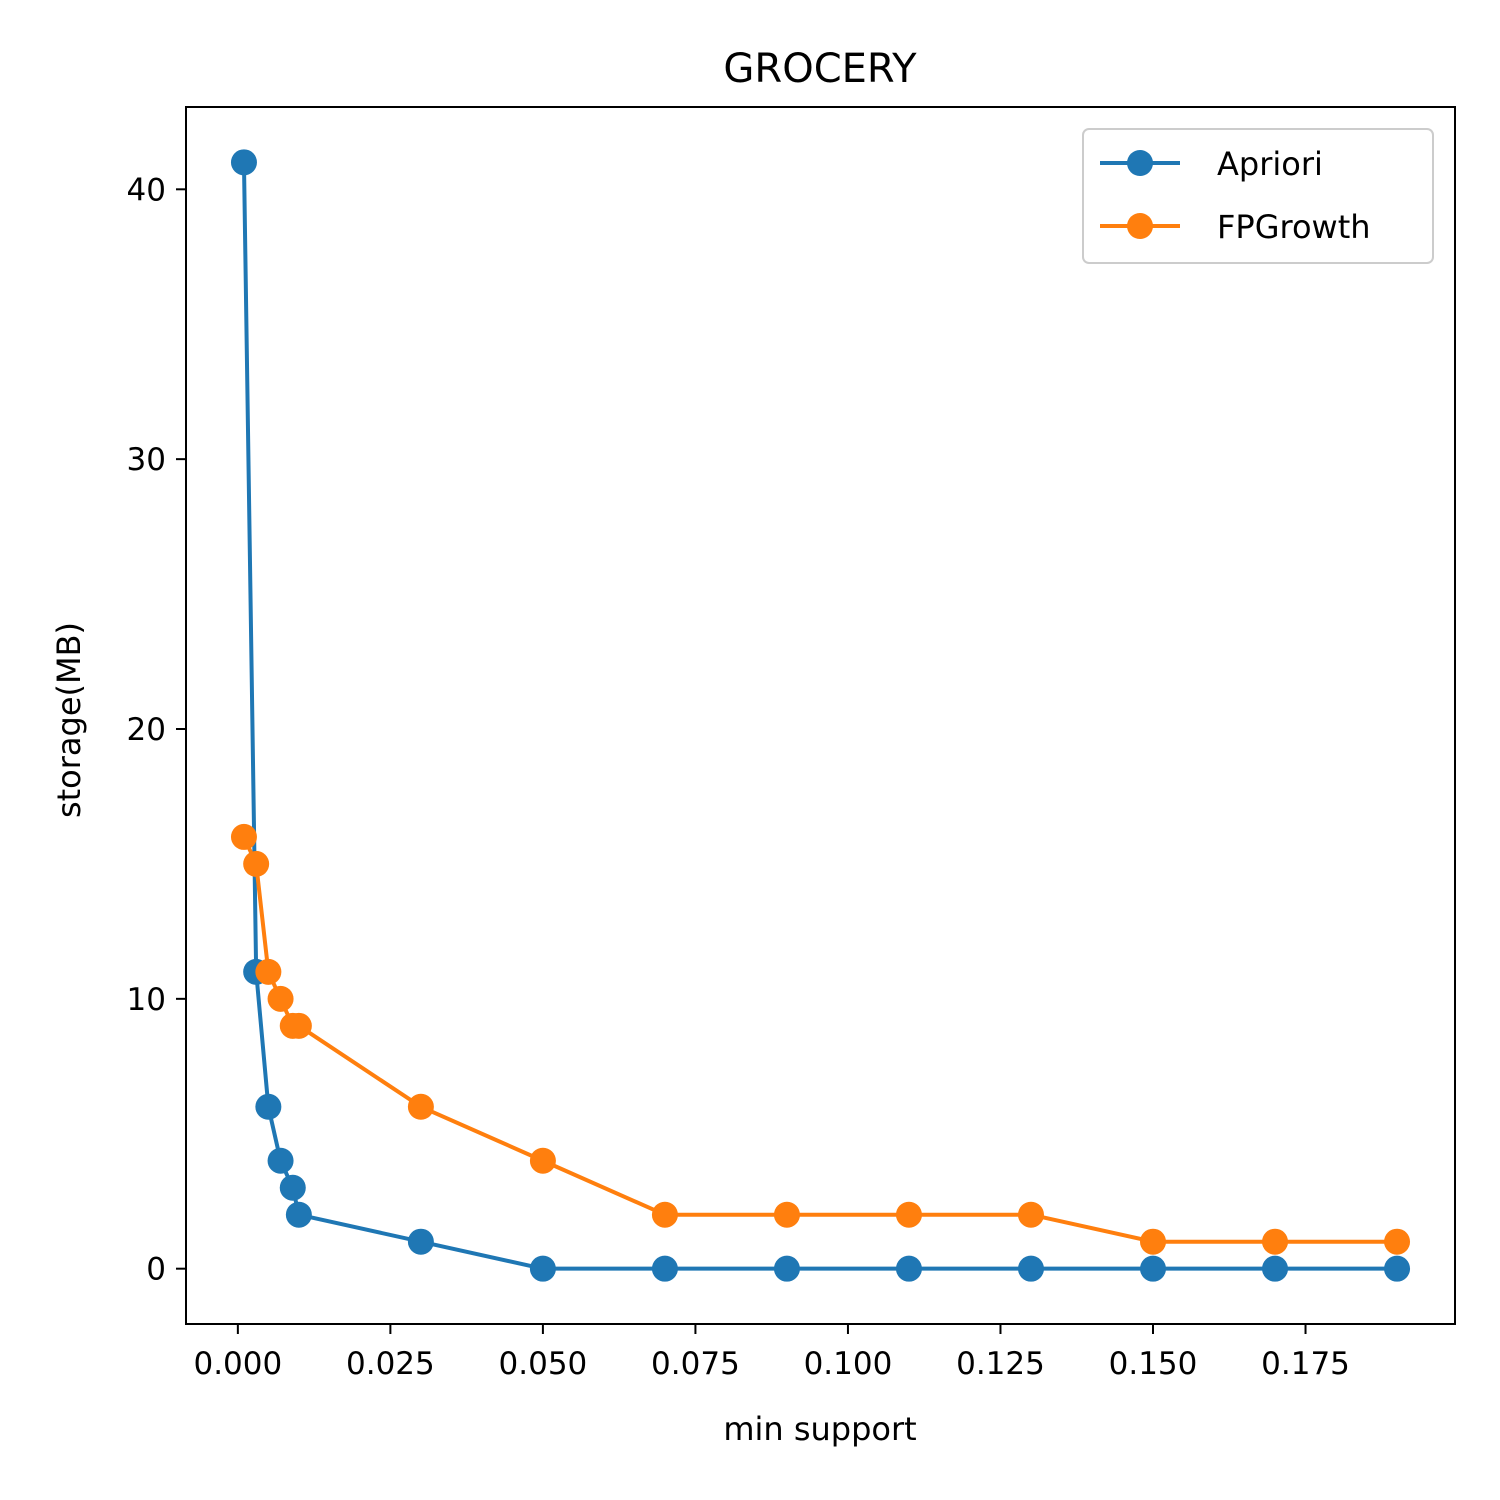  I want to click on legend: Apriori FPGrowth, so click(1258, 196).